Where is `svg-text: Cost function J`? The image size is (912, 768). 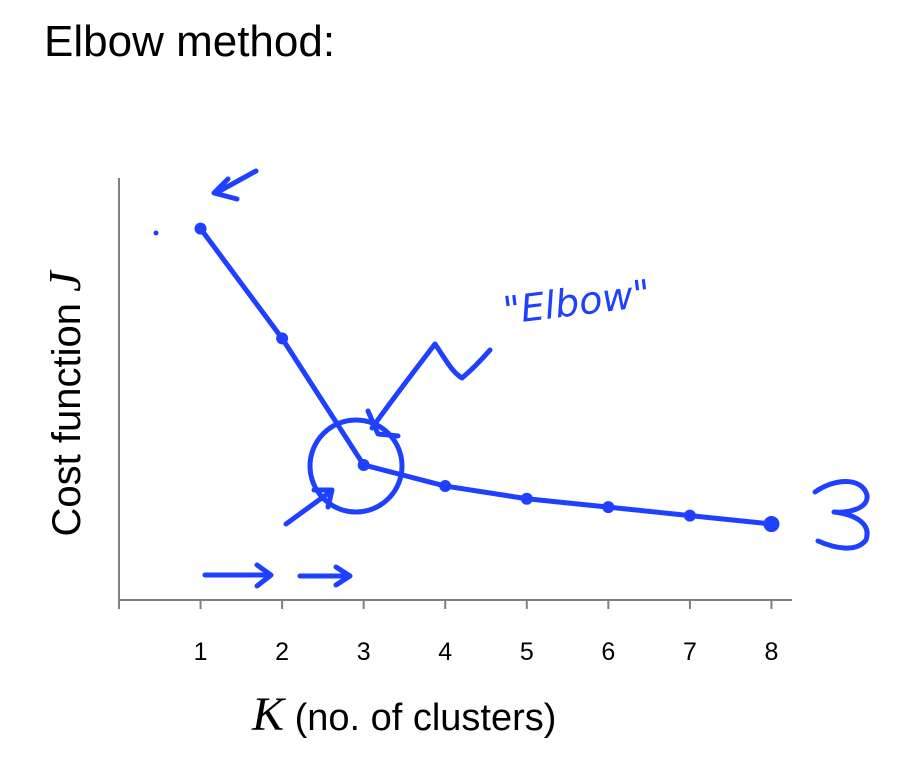
svg-text: Cost function J is located at coordinates (64, 403).